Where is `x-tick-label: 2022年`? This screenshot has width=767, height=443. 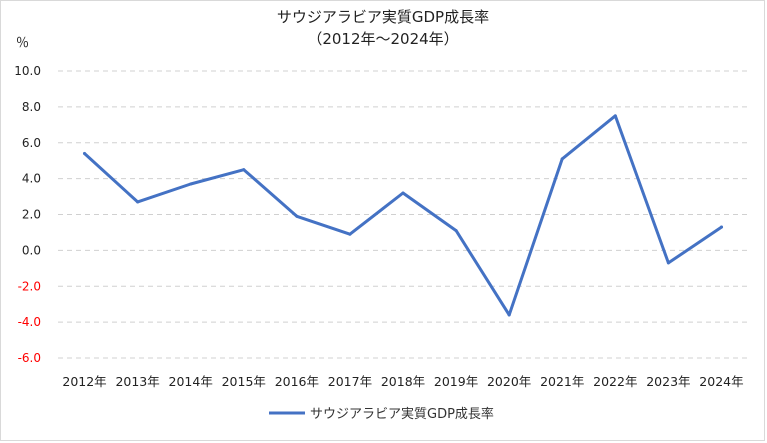 x-tick-label: 2022年 is located at coordinates (615, 381).